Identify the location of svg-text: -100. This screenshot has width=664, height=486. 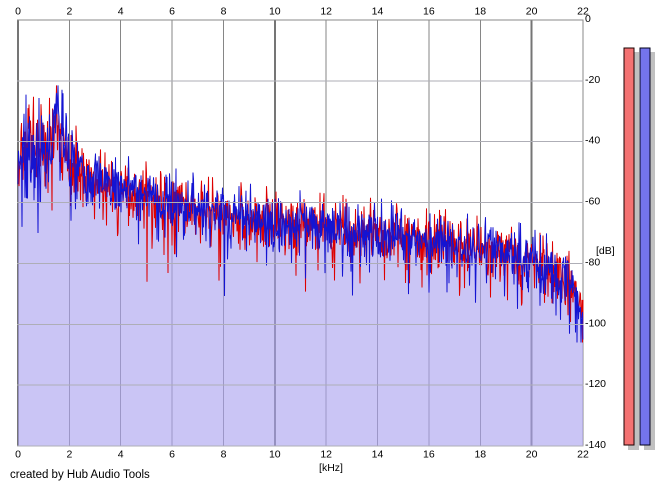
(595, 323).